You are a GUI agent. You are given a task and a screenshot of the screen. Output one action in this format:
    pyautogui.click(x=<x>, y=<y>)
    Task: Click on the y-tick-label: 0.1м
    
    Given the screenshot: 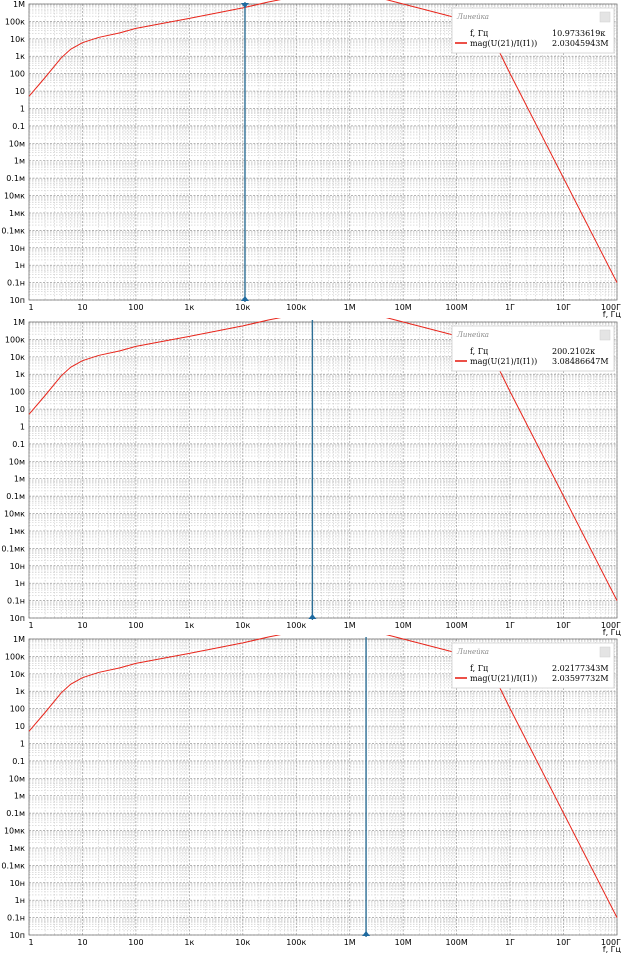 What is the action you would take?
    pyautogui.click(x=15, y=178)
    